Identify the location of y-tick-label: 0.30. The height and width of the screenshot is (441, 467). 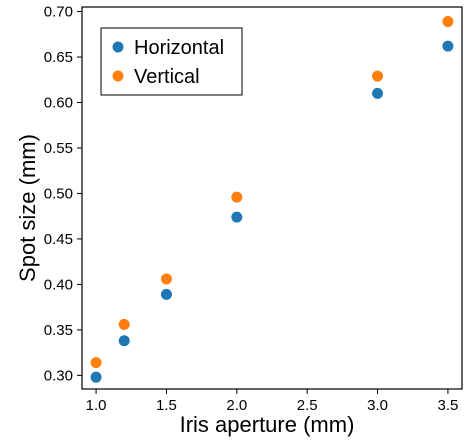
(58, 375).